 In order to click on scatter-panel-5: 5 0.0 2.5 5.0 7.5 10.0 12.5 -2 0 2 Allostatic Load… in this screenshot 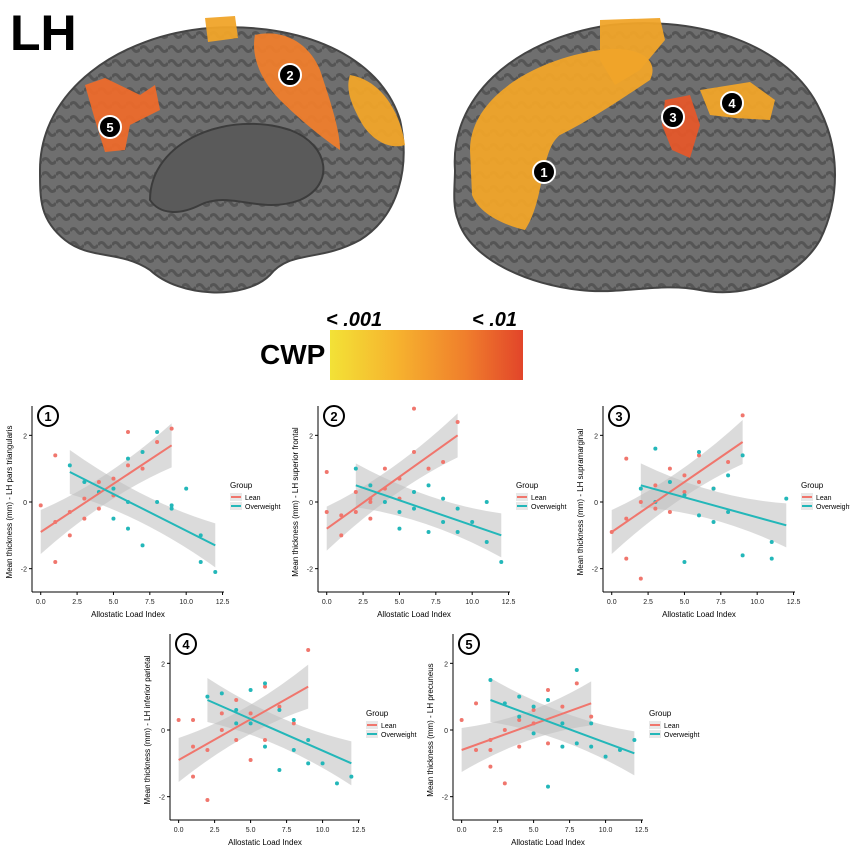, I will do `click(562, 740)`.